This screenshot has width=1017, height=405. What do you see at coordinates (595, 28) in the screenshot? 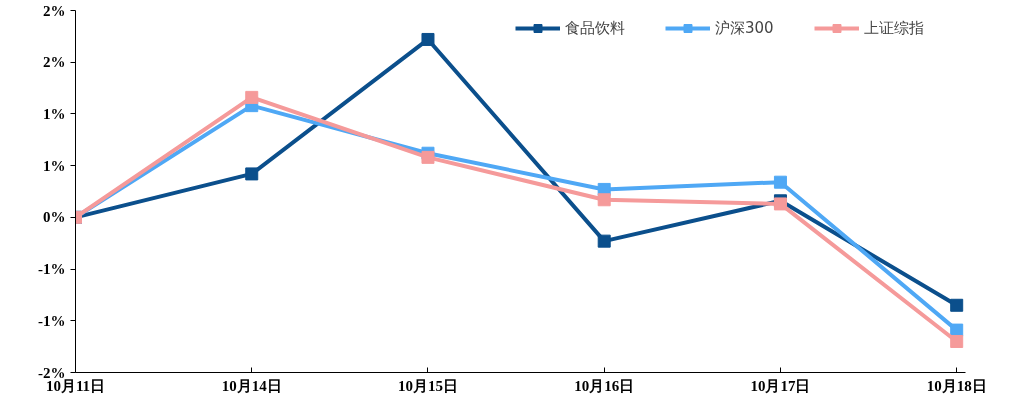
I see `legend-label: 食品饮料` at bounding box center [595, 28].